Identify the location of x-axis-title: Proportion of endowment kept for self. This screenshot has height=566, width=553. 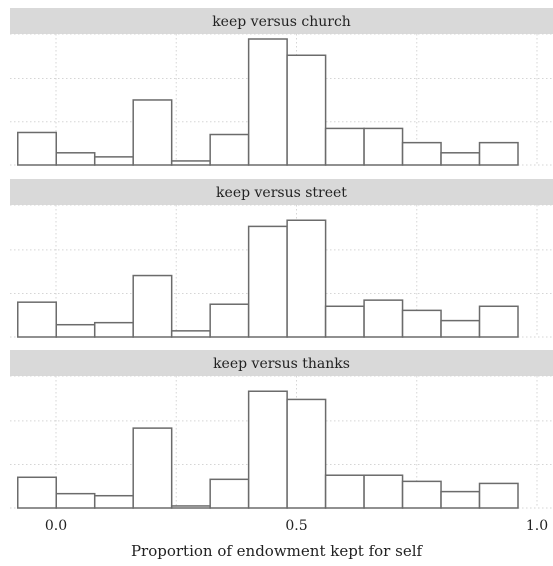
(276, 551).